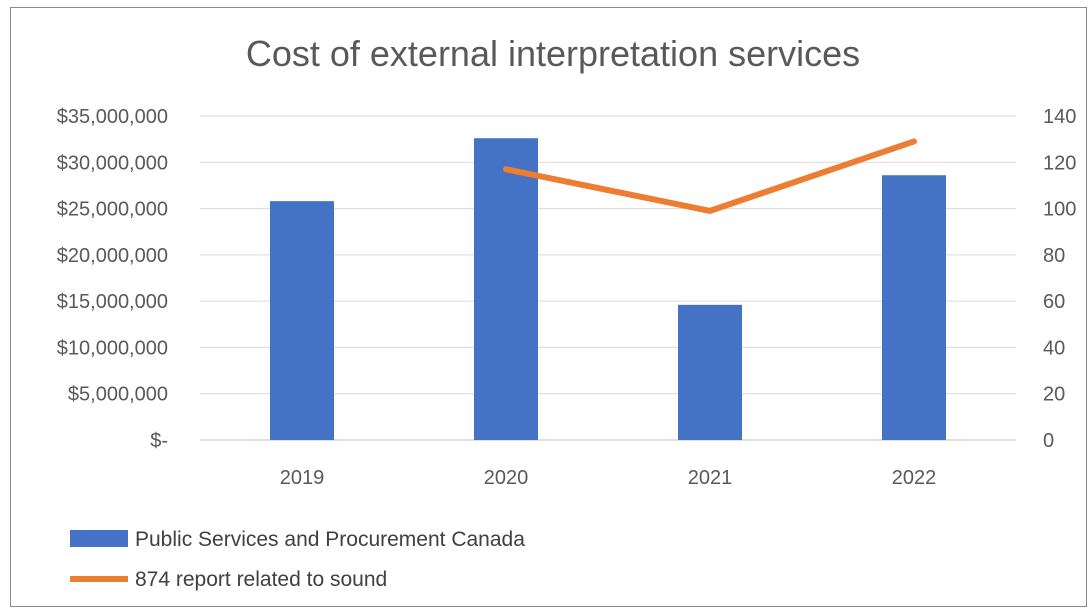  I want to click on x-tick-label: 2019, so click(302, 478).